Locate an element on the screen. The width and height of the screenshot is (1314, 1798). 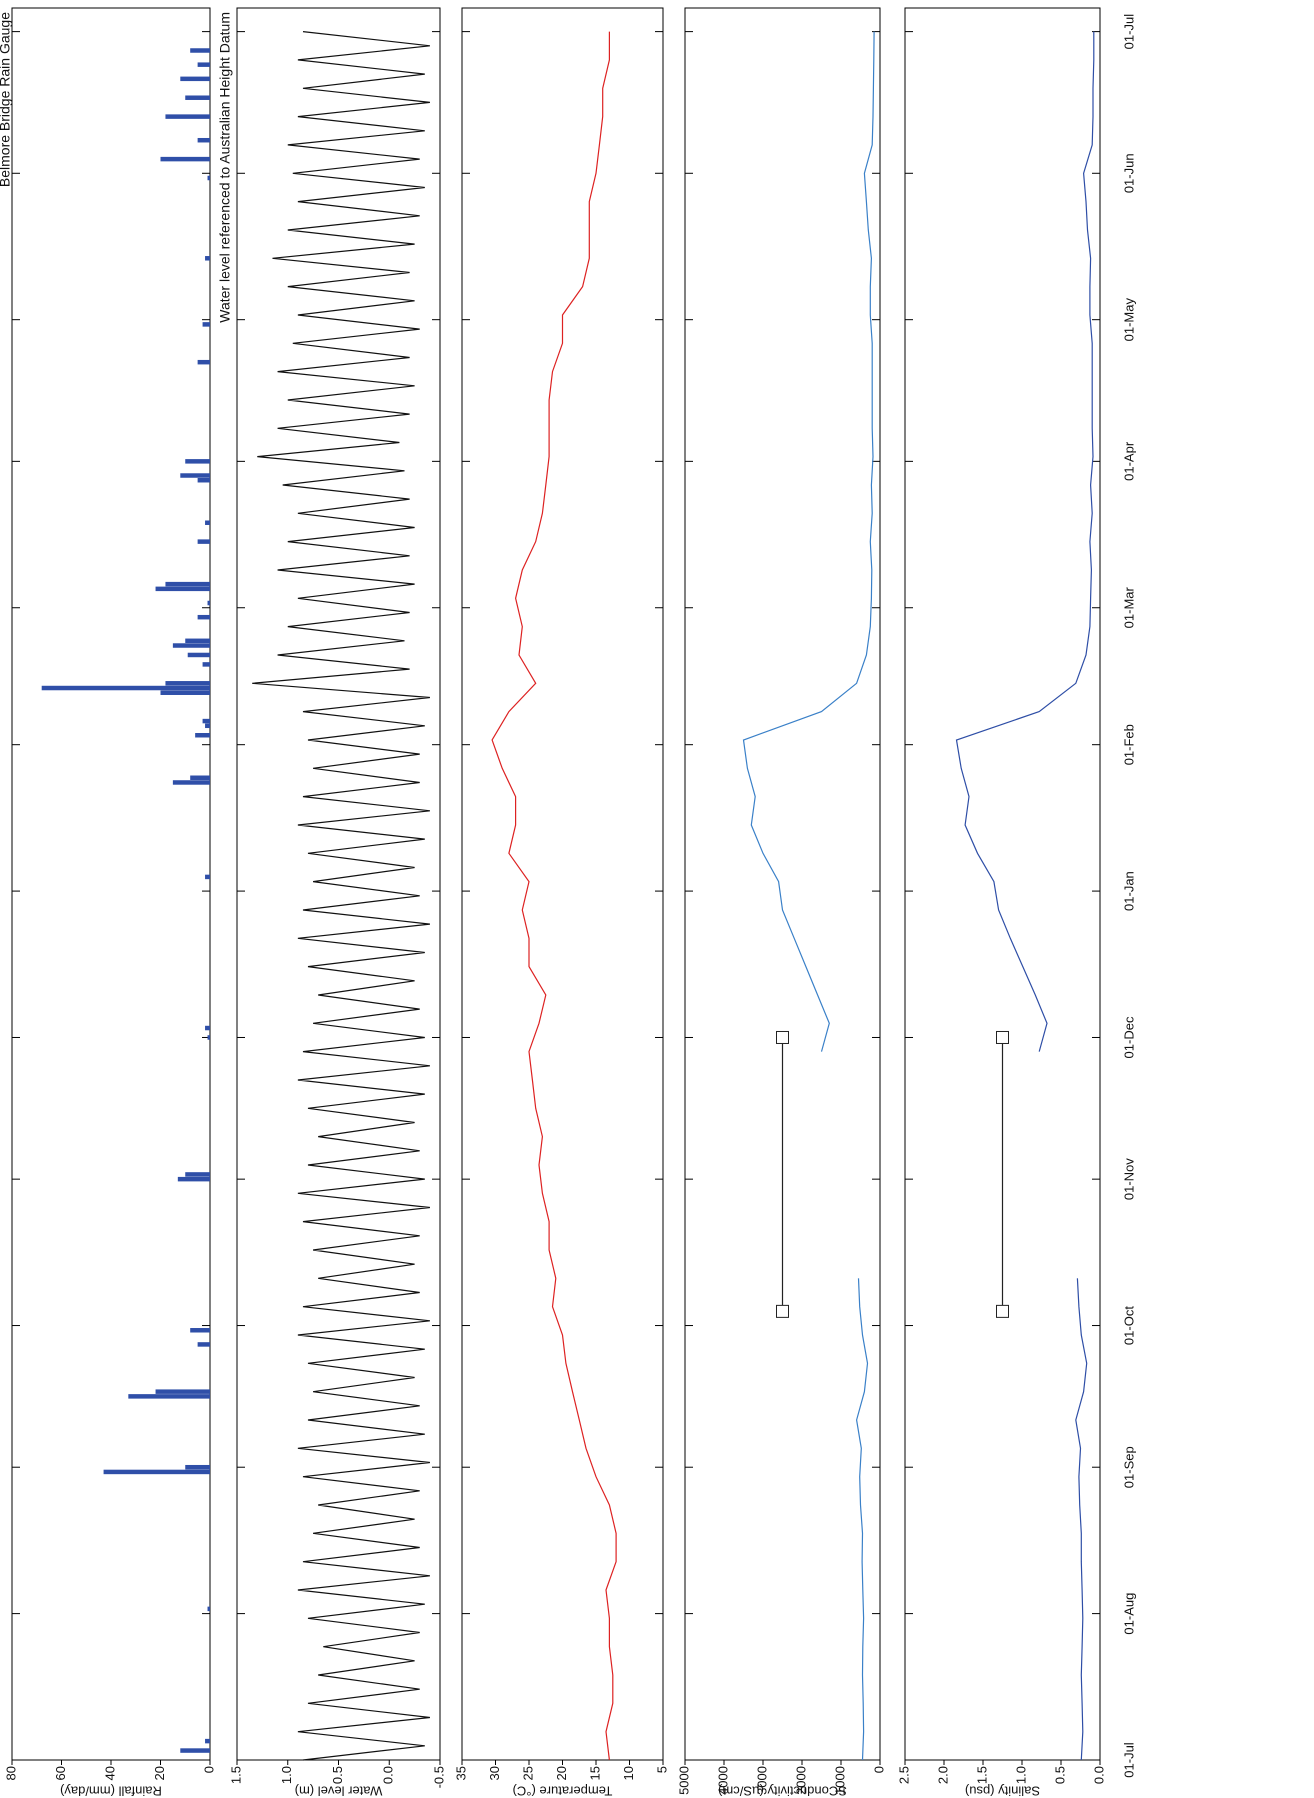
y-tick-label: 5 is located at coordinates (661, 1769).